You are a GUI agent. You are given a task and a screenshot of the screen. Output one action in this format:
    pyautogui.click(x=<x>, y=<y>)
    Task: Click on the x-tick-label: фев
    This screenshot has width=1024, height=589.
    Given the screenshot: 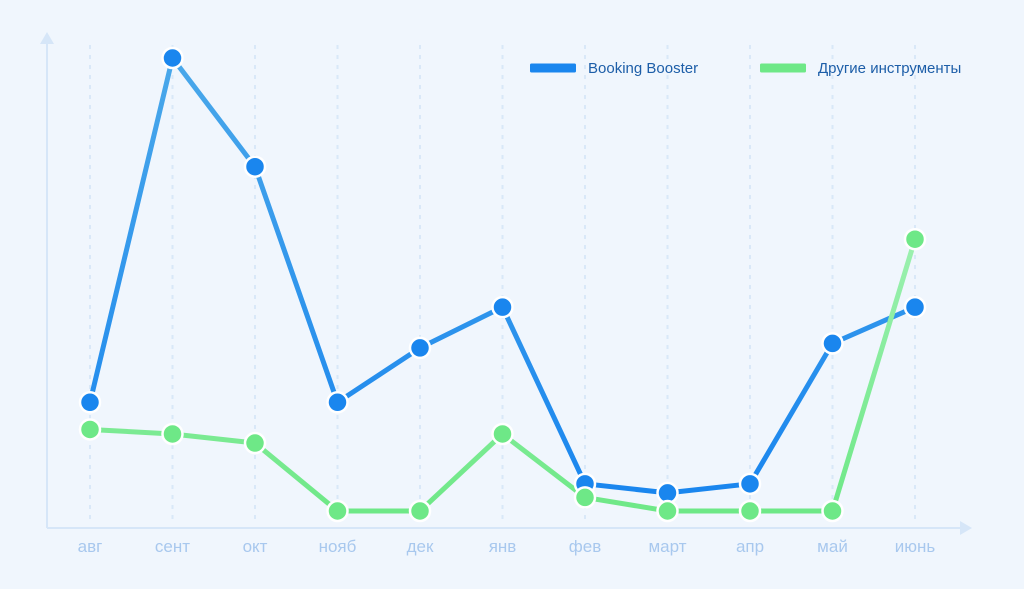 What is the action you would take?
    pyautogui.click(x=585, y=546)
    